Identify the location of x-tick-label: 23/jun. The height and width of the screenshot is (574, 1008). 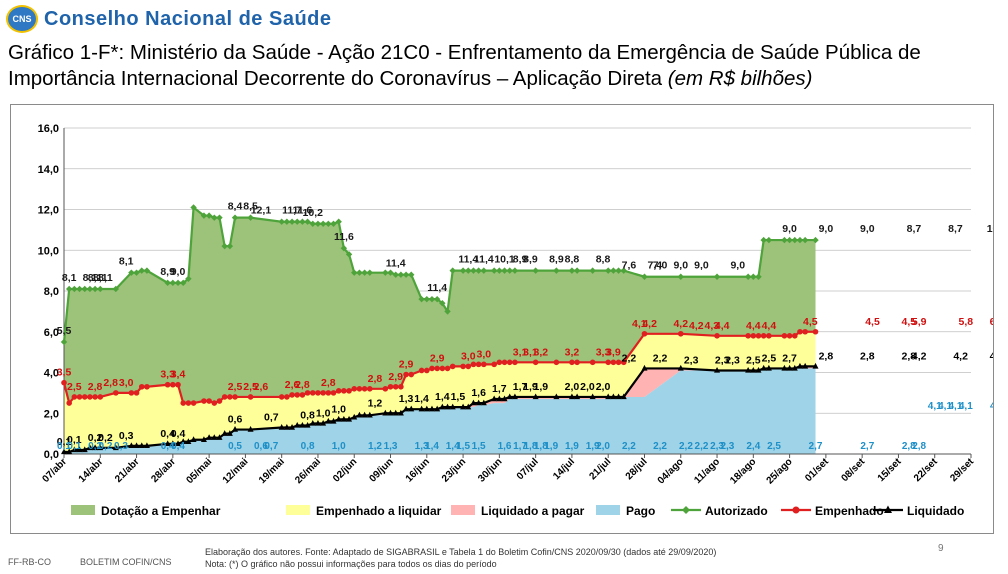
(454, 470).